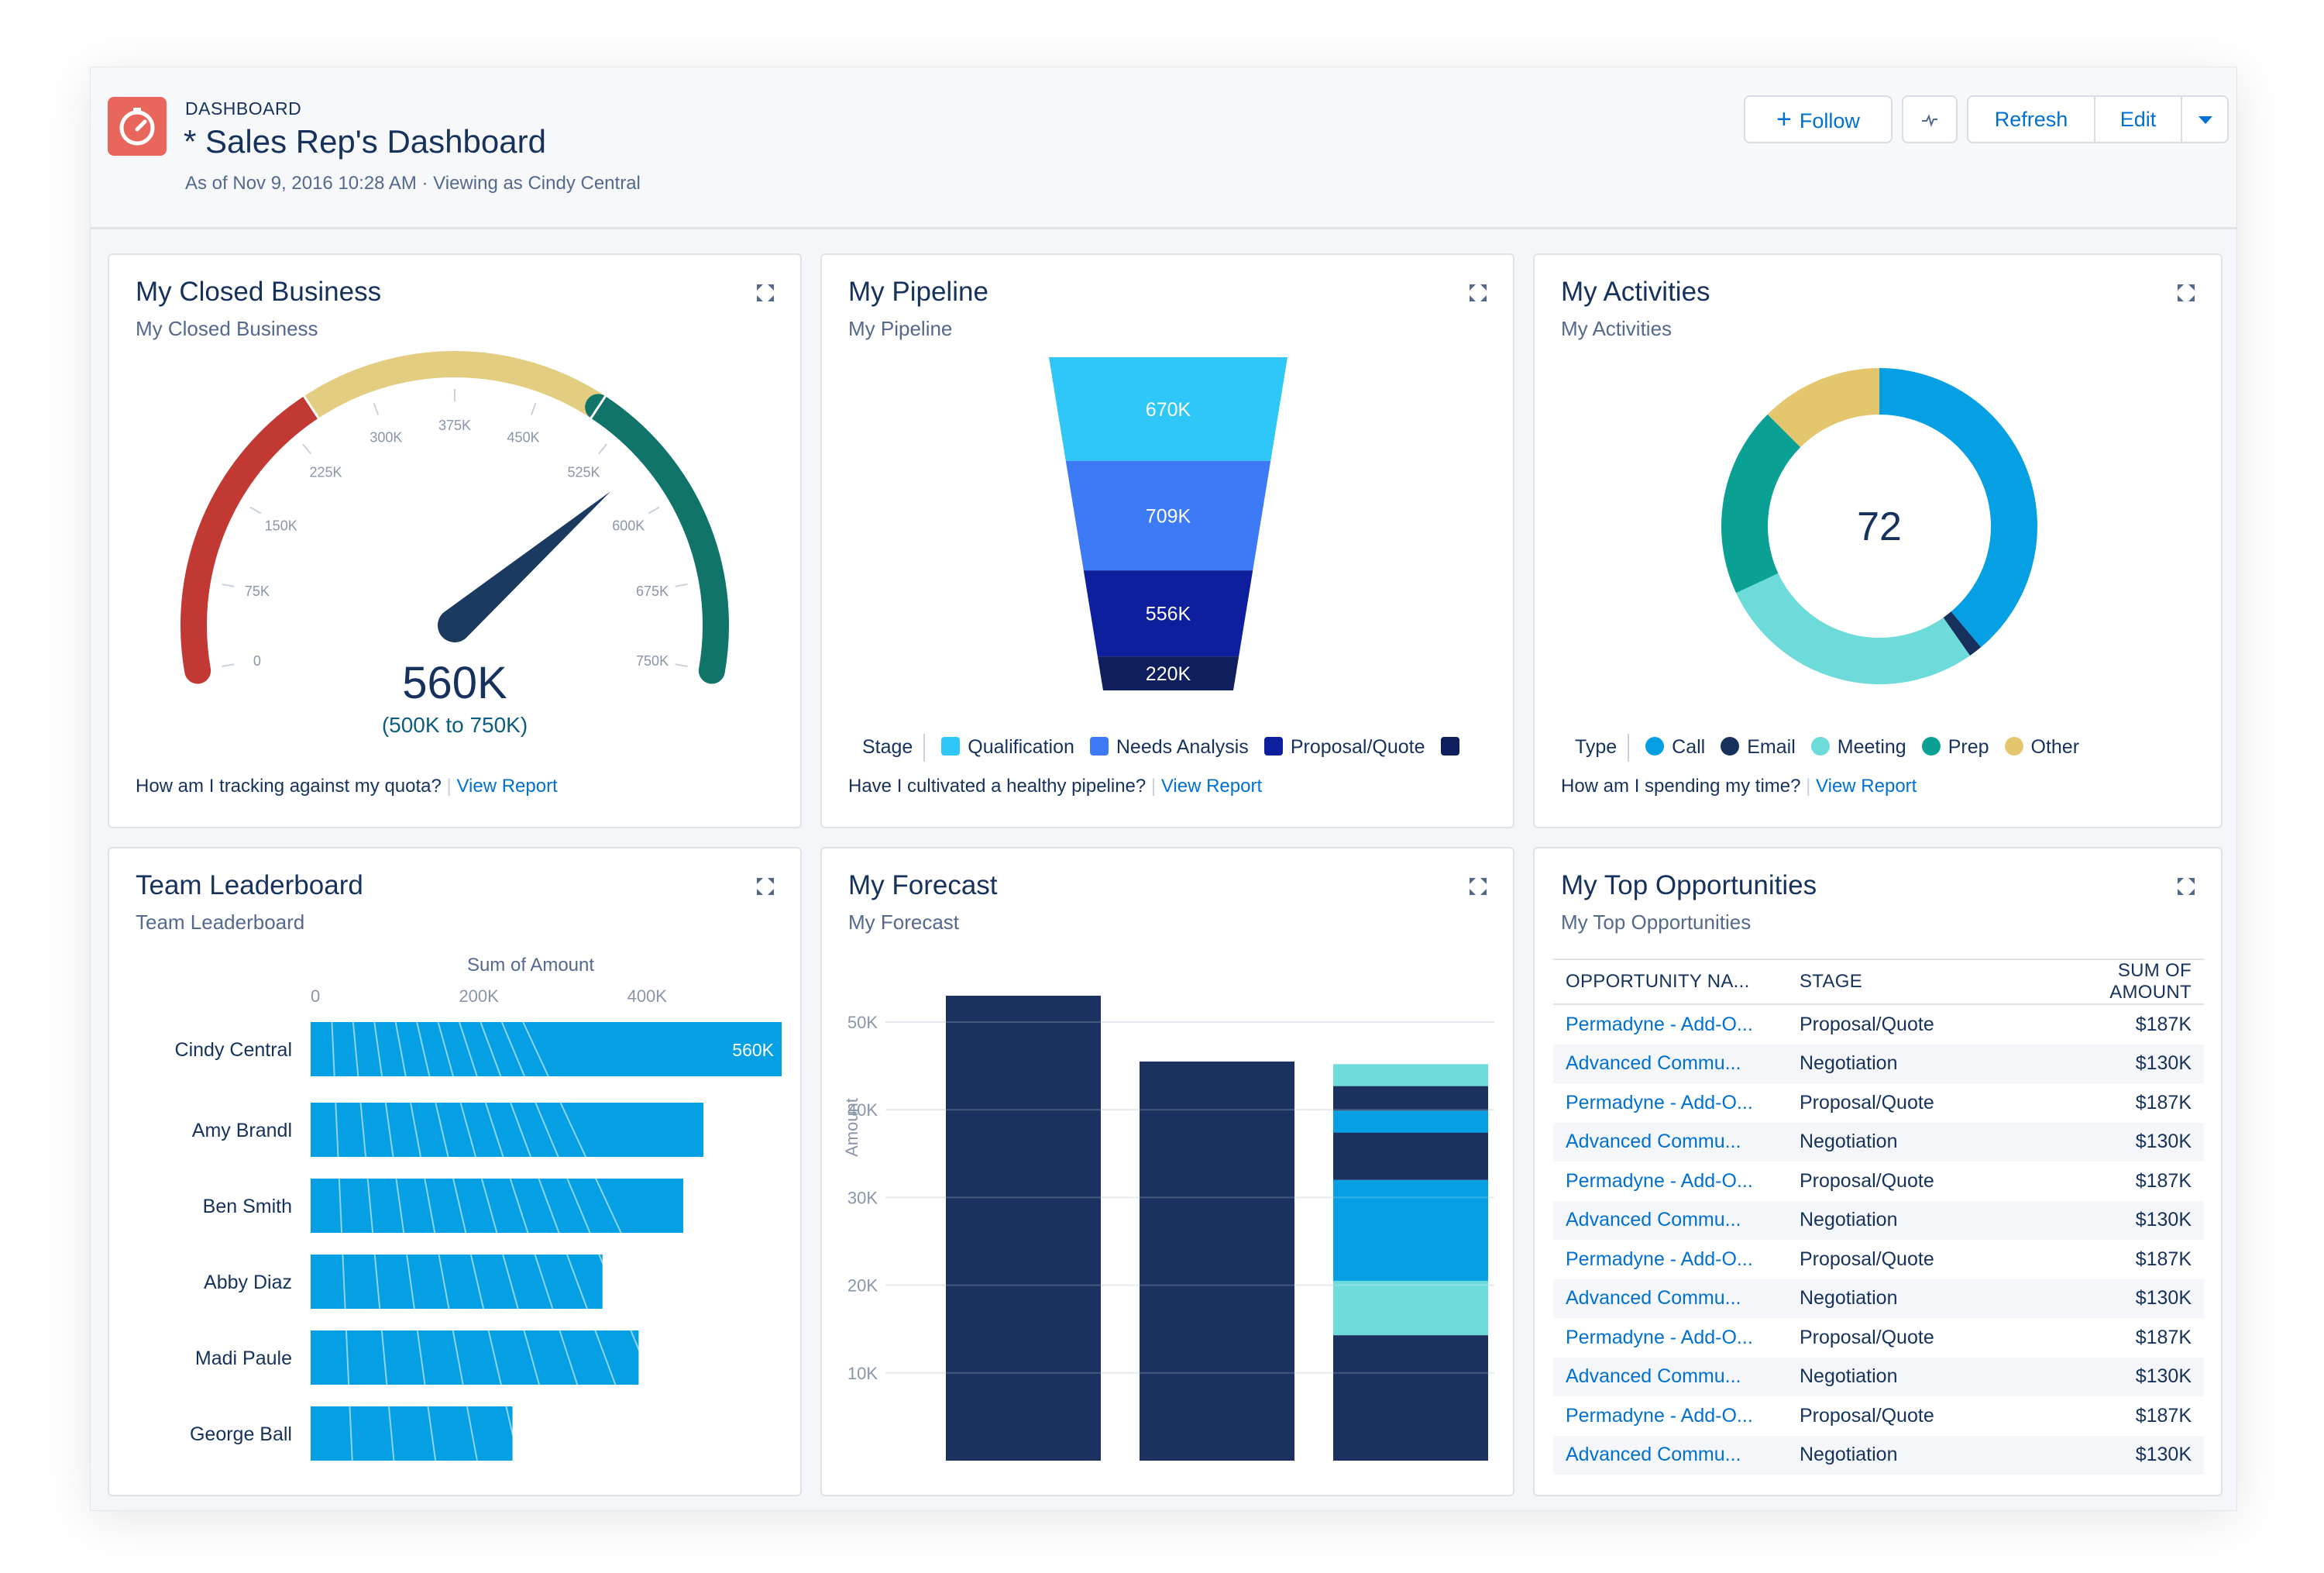 The image size is (2324, 1573). Describe the element at coordinates (900, 329) in the screenshot. I see `card-subtitle: My Pipeline` at that location.